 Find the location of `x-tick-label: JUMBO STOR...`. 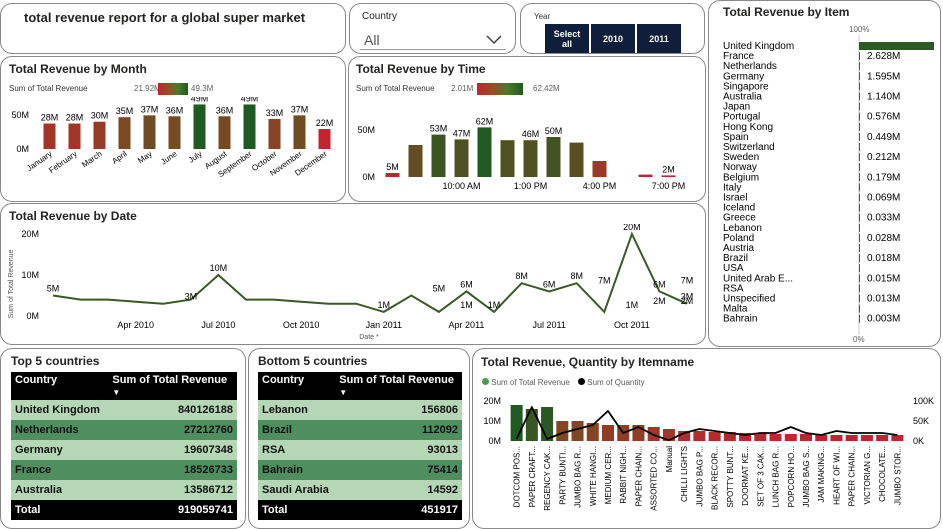

x-tick-label: JUMBO STOR... is located at coordinates (897, 475).